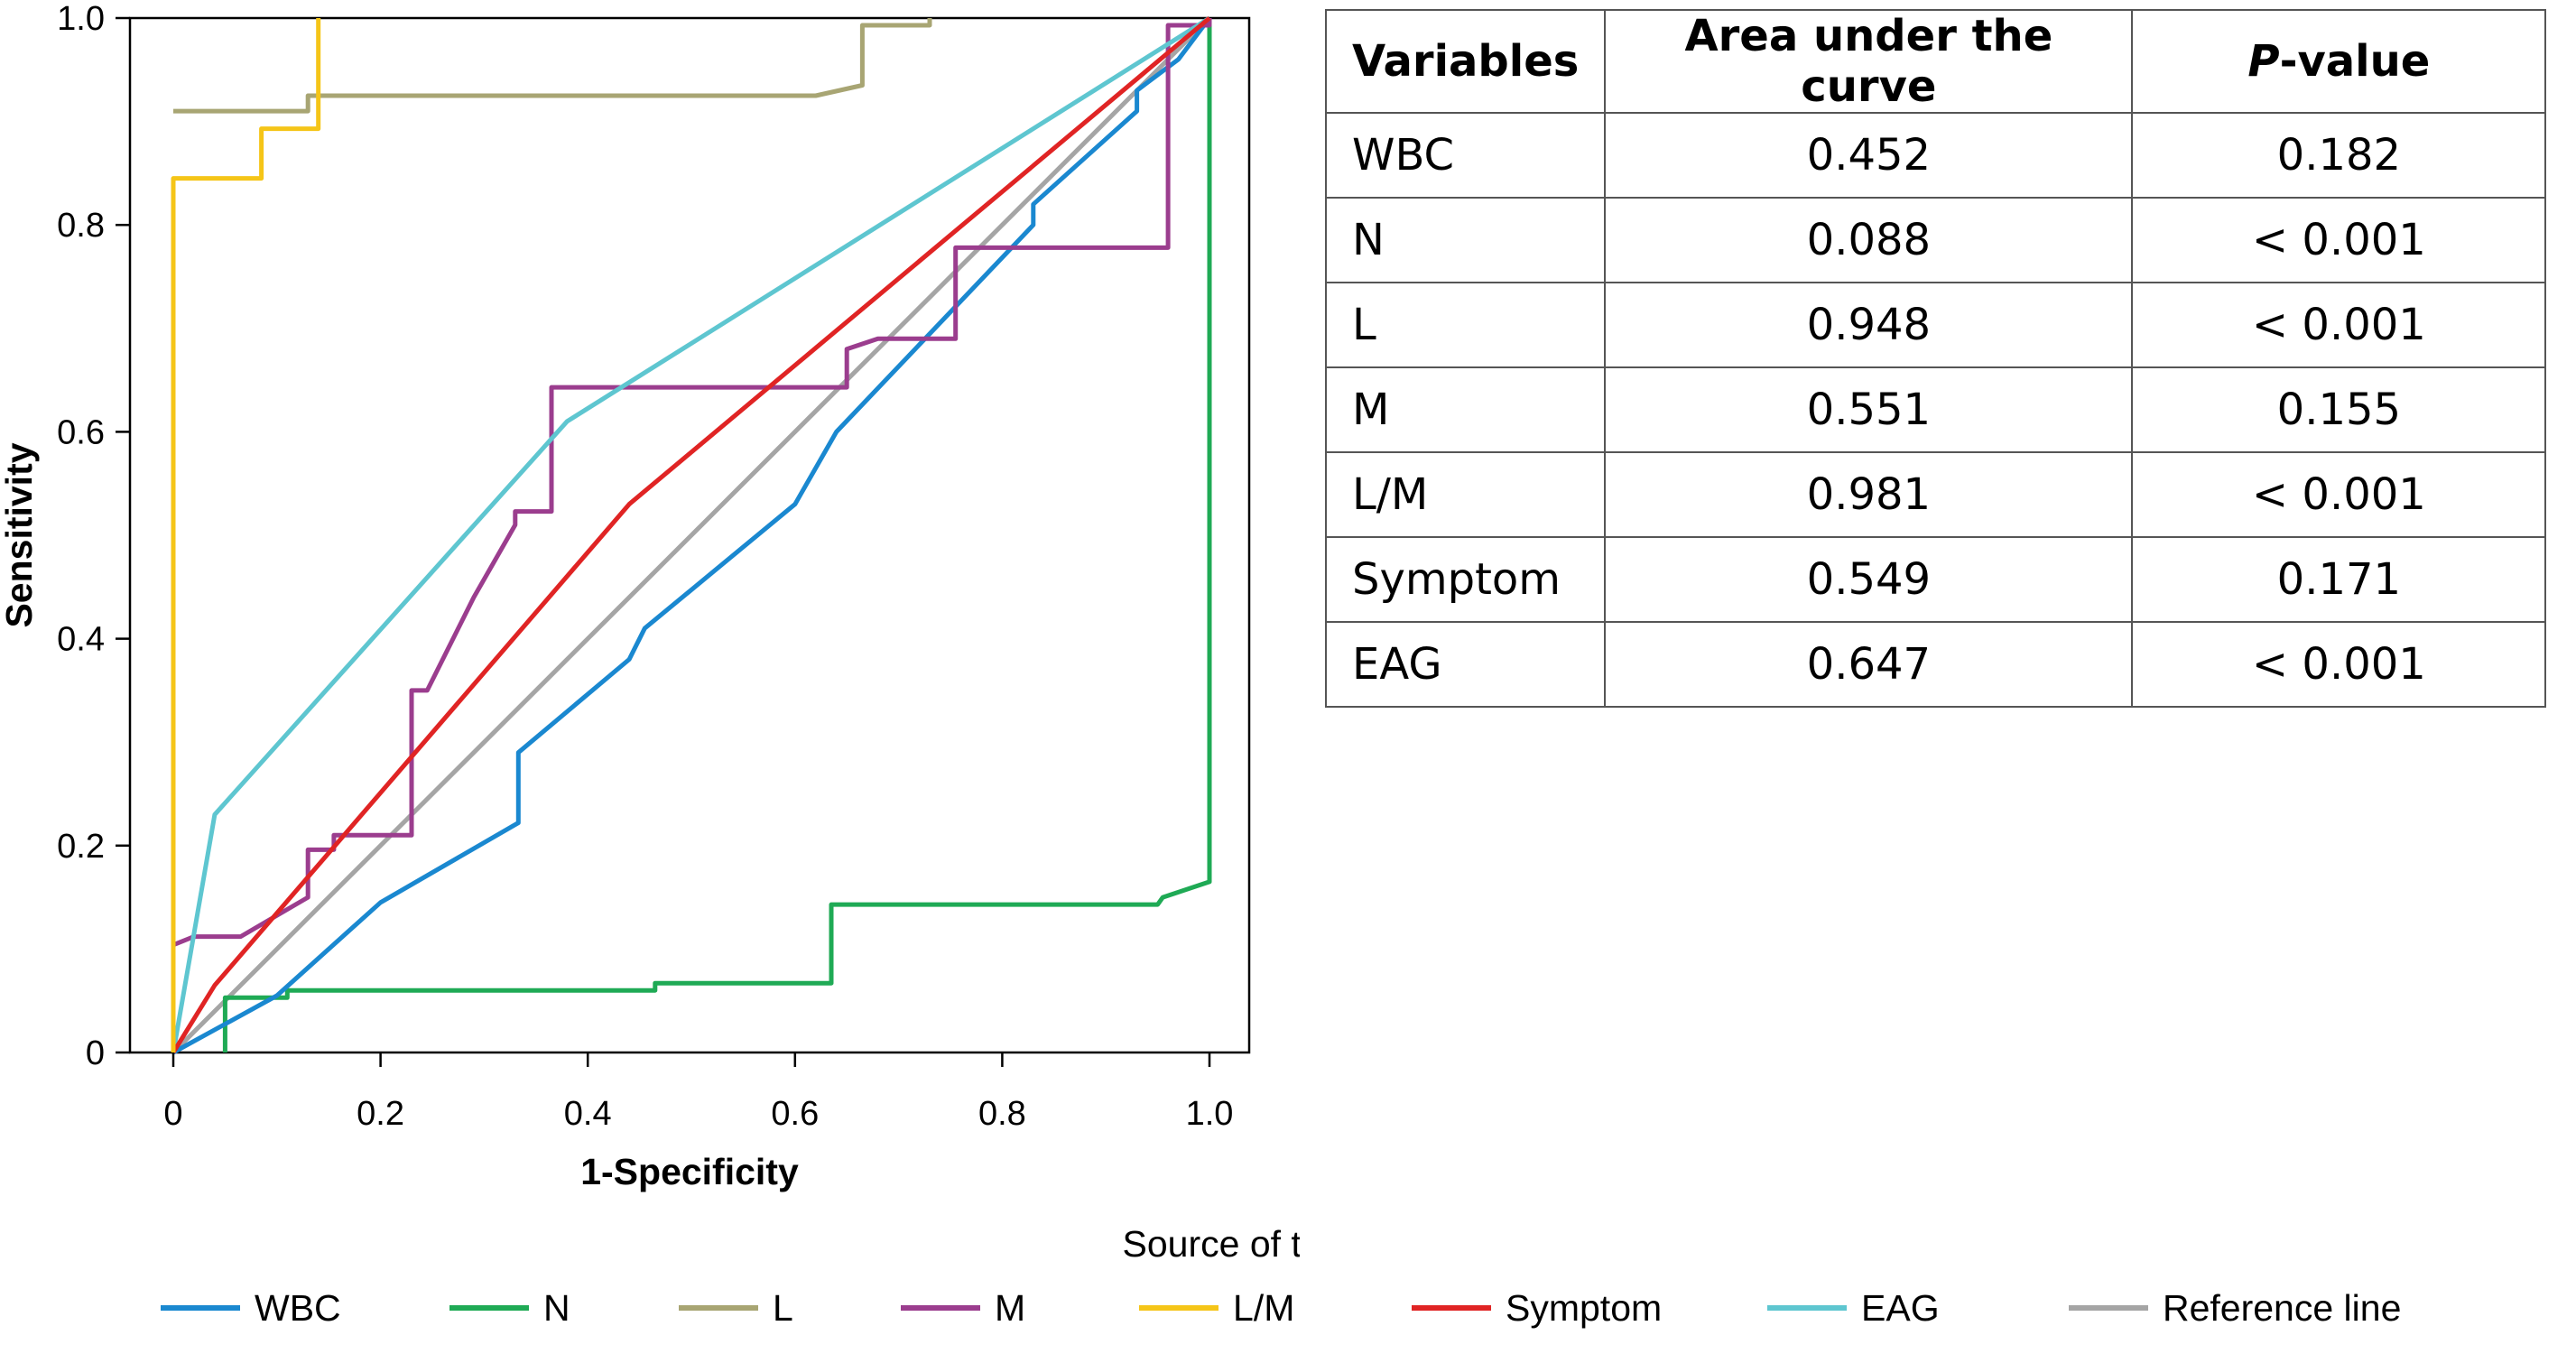 The width and height of the screenshot is (2576, 1363). Describe the element at coordinates (20, 534) in the screenshot. I see `y-axis-title: Sensitivity` at that location.